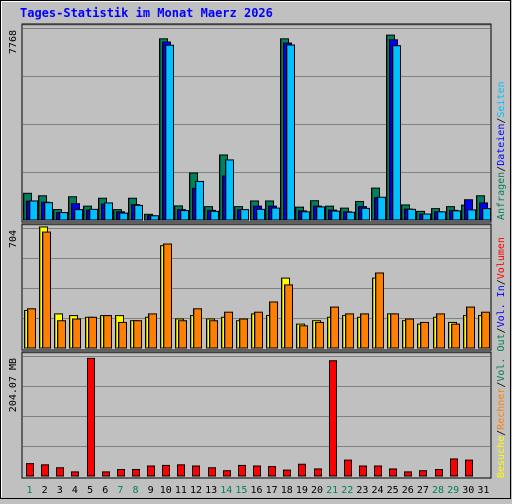 This screenshot has width=512, height=504. Describe the element at coordinates (90, 490) in the screenshot. I see `x-tick-label-day-5: 5` at that location.